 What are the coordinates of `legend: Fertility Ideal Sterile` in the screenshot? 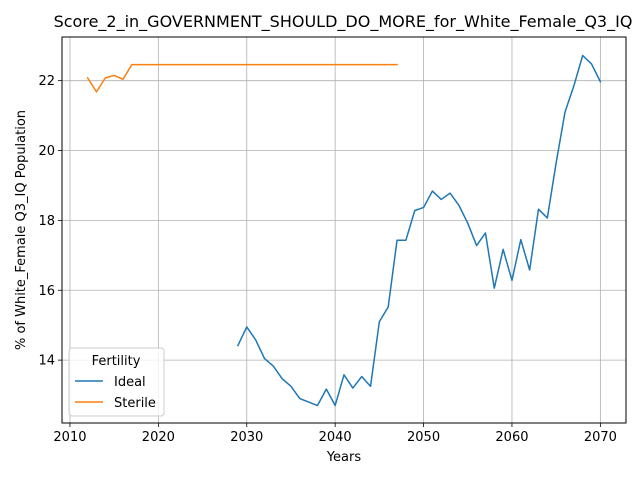 It's located at (116, 382).